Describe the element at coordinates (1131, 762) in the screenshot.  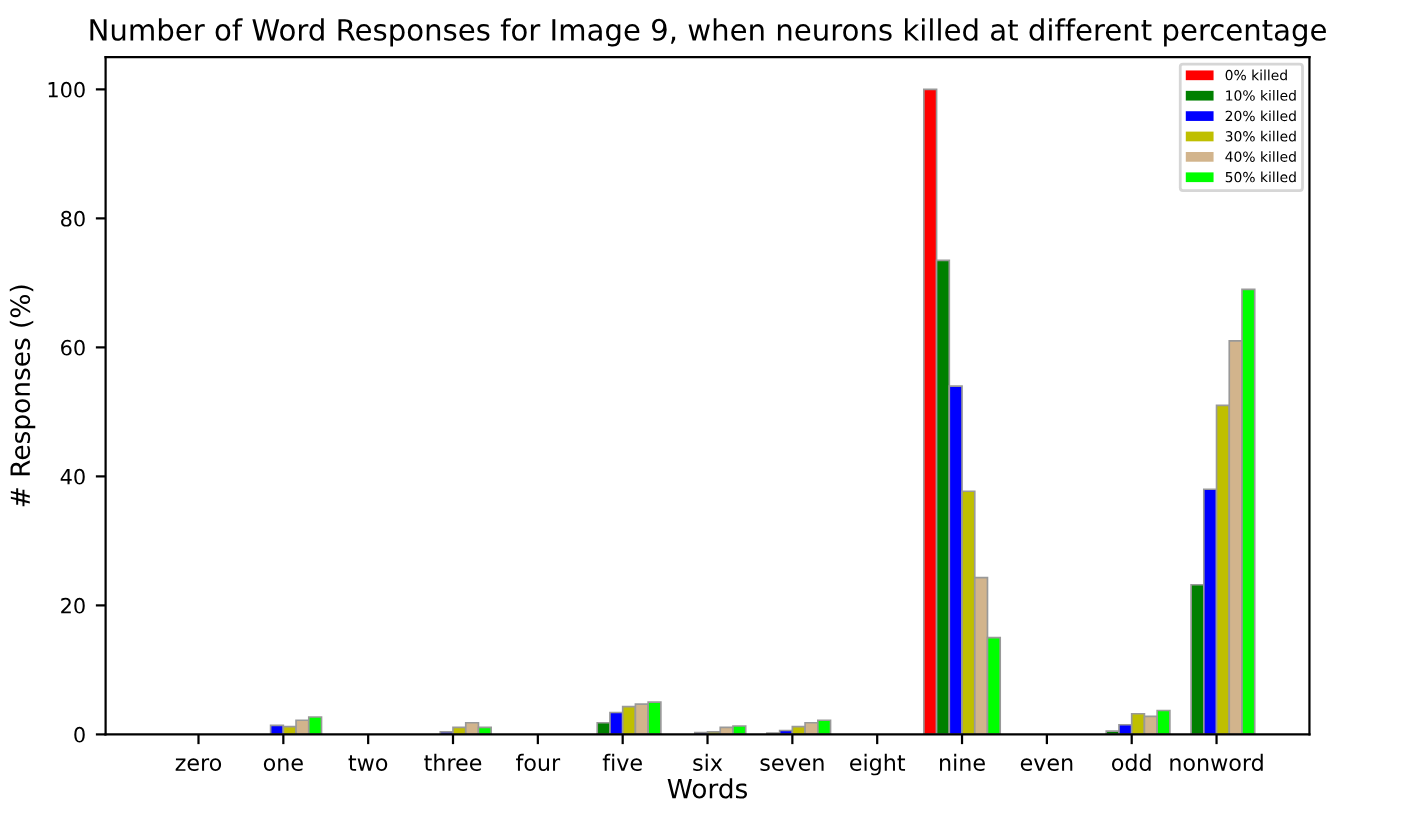
I see `x-tick-label: odd` at that location.